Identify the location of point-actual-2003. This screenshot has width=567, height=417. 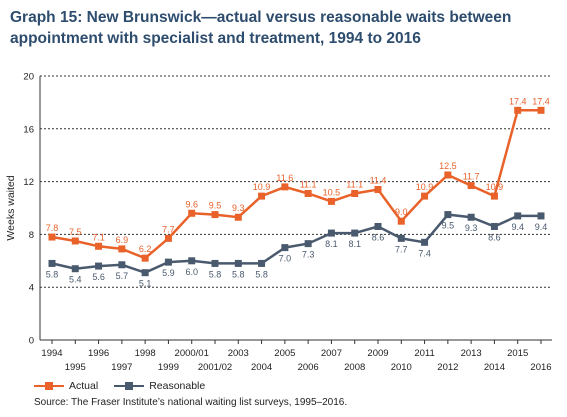
(238, 217).